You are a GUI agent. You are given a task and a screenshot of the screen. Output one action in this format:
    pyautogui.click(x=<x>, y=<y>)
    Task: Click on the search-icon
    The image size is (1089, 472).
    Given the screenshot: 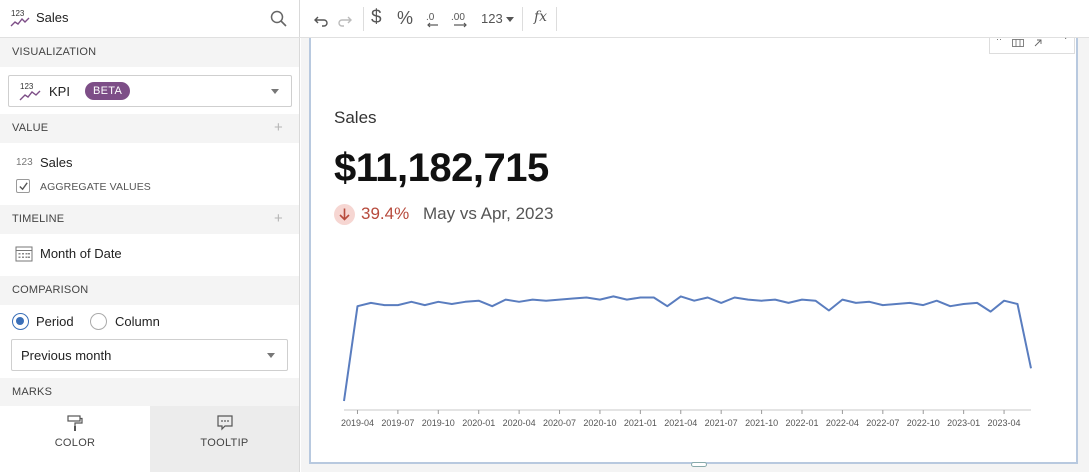 What is the action you would take?
    pyautogui.click(x=279, y=19)
    